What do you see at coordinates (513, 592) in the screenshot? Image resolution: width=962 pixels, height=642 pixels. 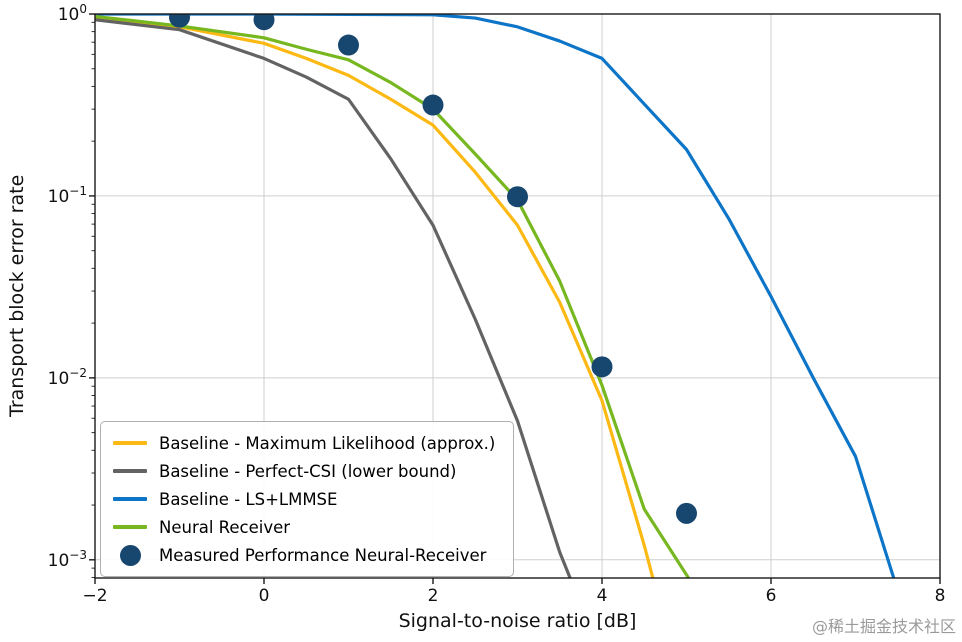 I see `x-axis-ticks: −2 0 2 4 6 8` at bounding box center [513, 592].